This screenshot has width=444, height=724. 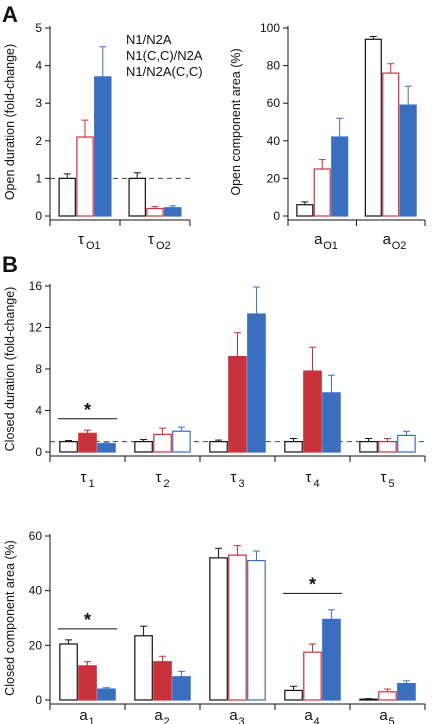 I want to click on legend-entry-n1cc-n2a: N1(C,C)/N2A, so click(x=164, y=55).